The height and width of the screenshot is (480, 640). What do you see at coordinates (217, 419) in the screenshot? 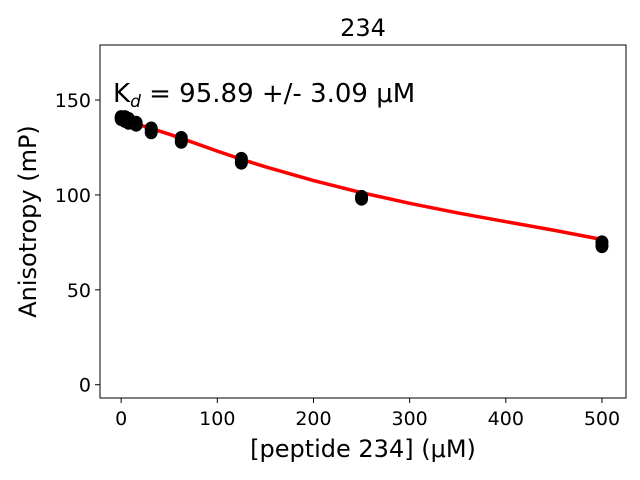
I see `x-tick-label: 100` at bounding box center [217, 419].